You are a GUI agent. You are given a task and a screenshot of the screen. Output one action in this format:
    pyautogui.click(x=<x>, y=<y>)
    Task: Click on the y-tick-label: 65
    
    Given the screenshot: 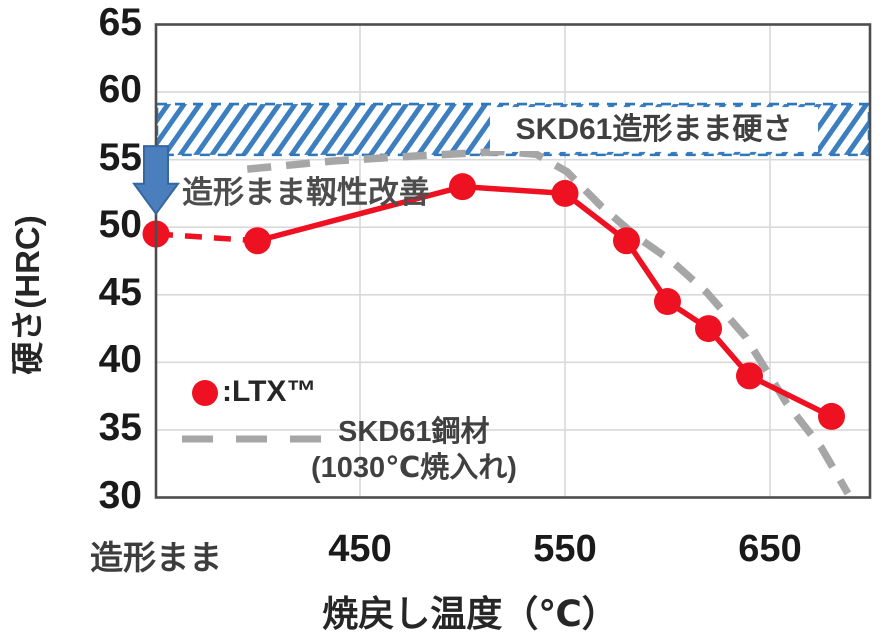 What is the action you would take?
    pyautogui.click(x=120, y=22)
    